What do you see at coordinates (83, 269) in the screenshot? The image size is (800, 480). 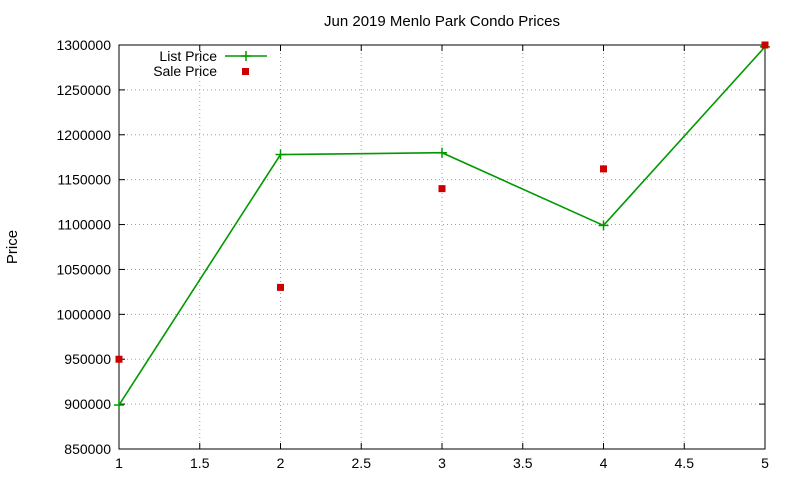 I see `y-tick-label: 1050000` at bounding box center [83, 269].